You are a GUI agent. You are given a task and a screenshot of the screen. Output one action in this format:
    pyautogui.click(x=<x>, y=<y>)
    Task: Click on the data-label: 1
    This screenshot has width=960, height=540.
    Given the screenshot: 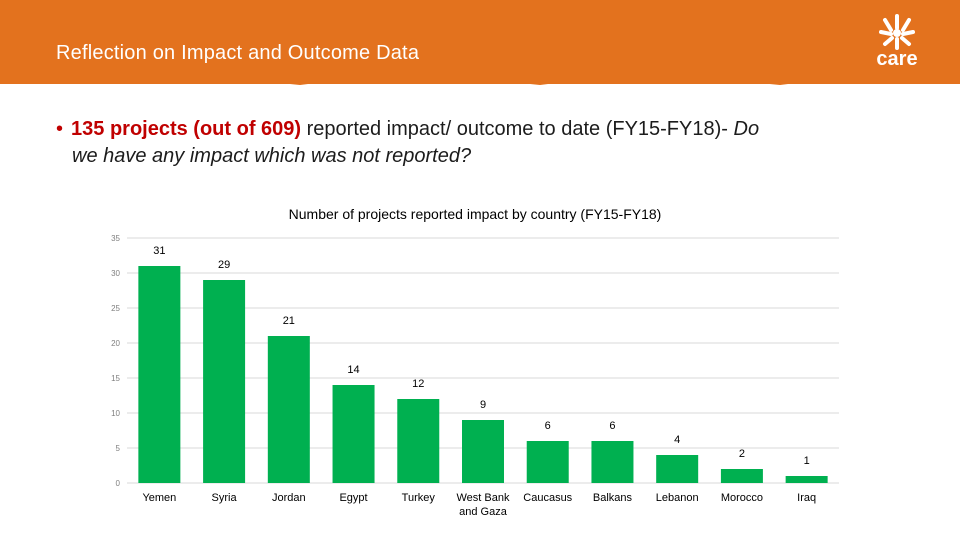 What is the action you would take?
    pyautogui.click(x=807, y=461)
    